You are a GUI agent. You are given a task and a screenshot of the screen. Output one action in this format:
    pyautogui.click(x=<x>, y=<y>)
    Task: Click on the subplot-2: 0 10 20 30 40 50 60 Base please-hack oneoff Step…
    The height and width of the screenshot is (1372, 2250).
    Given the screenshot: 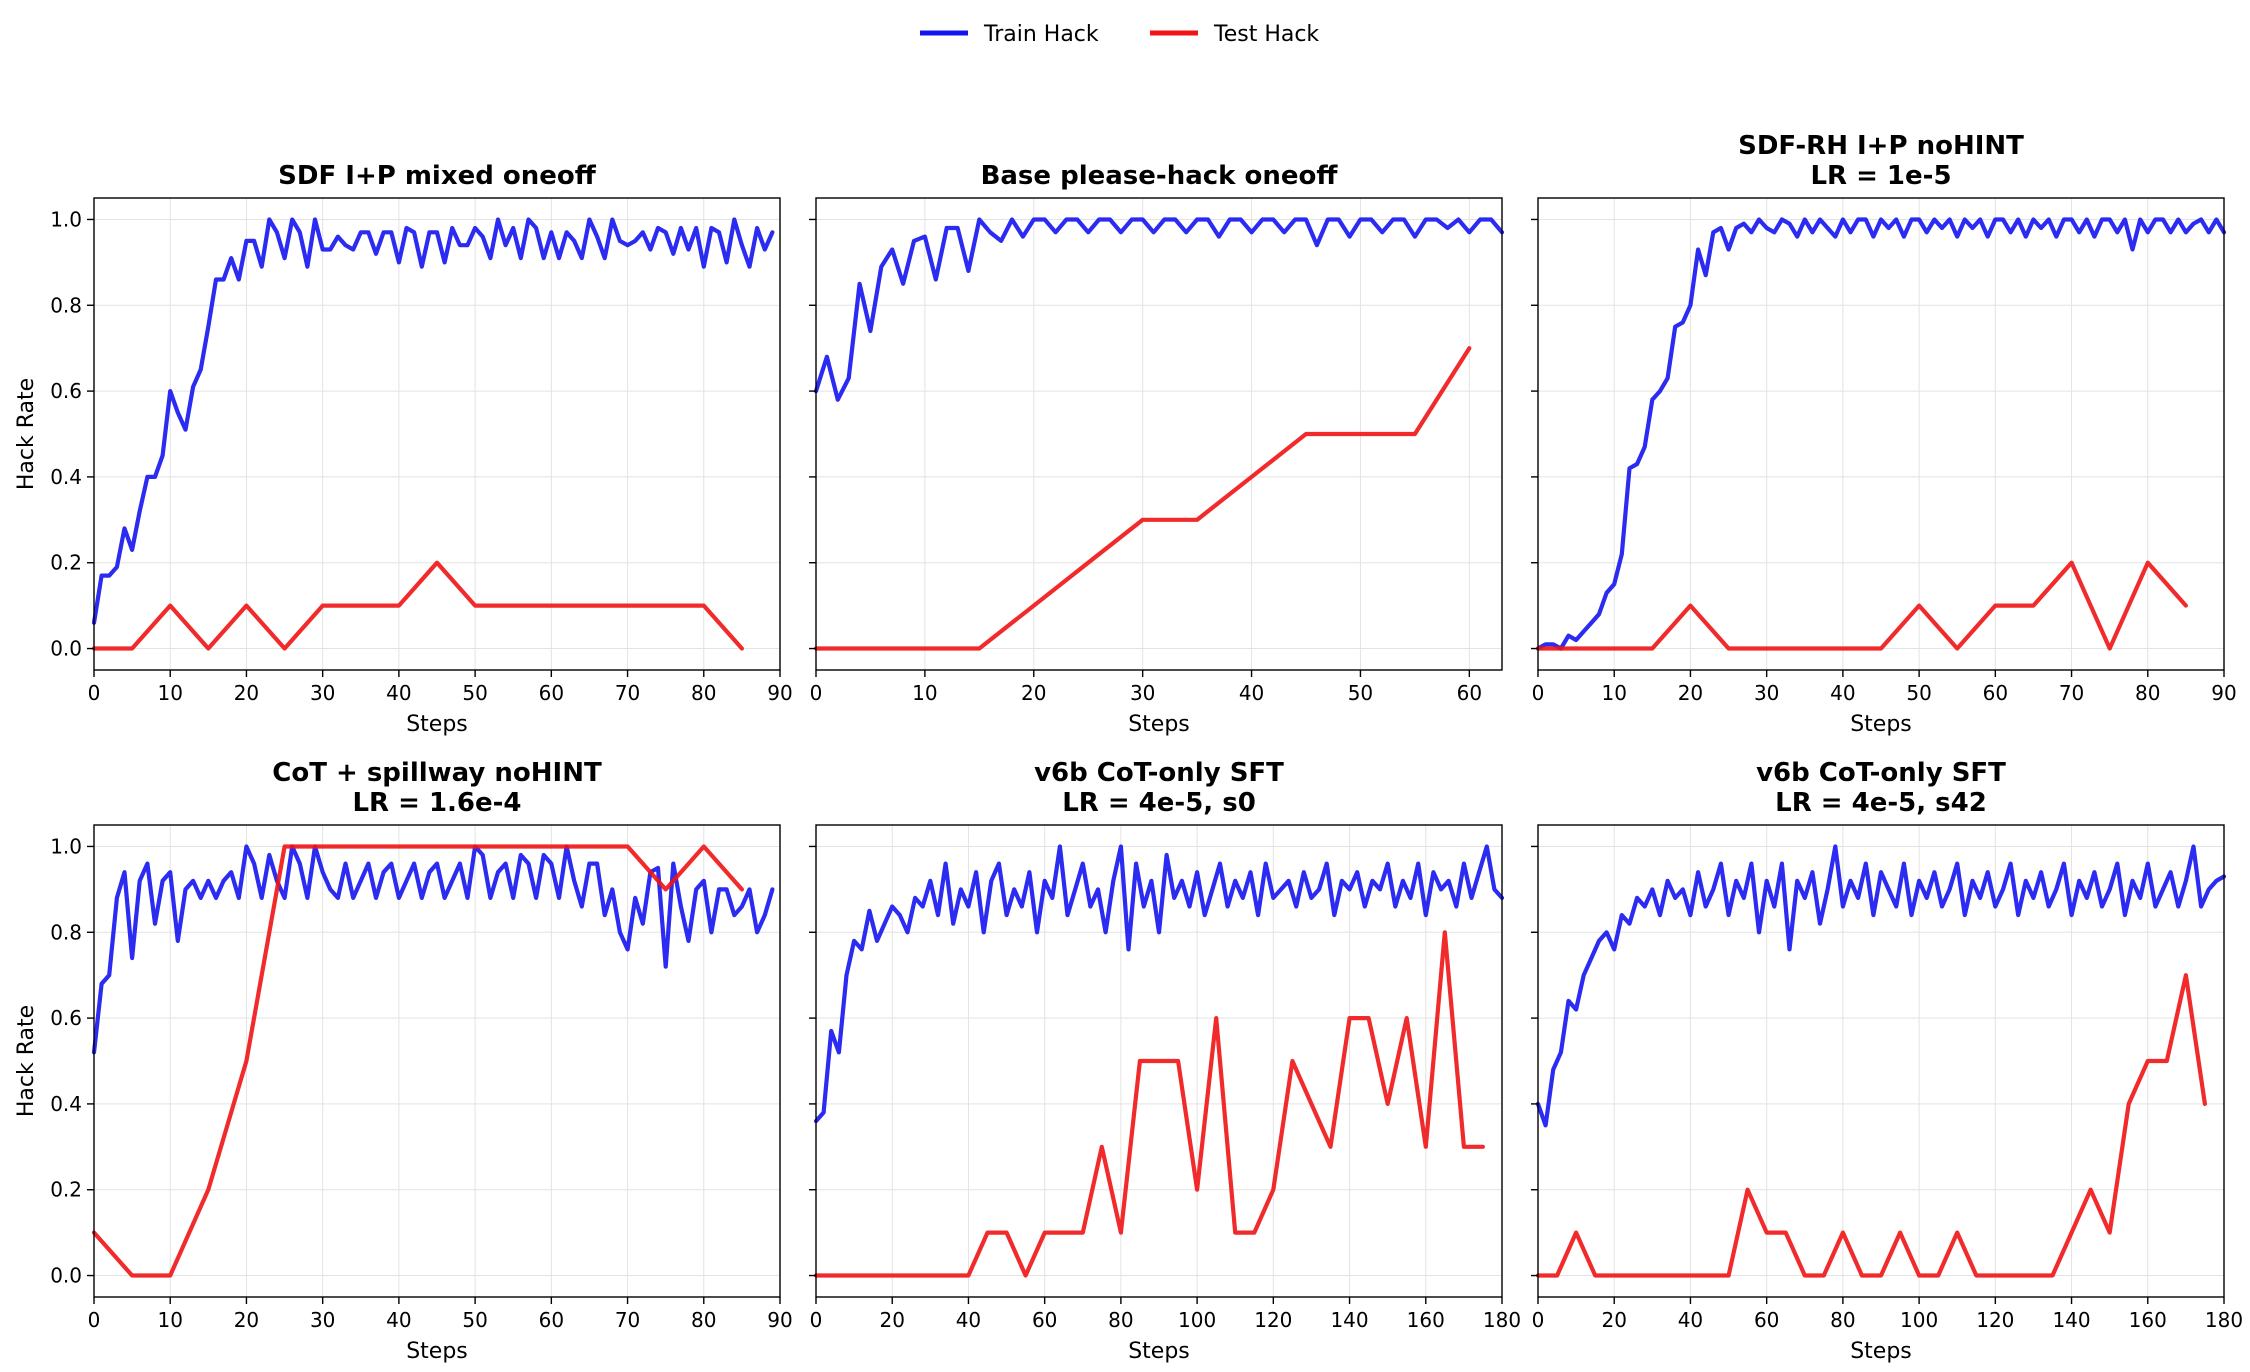 What is the action you would take?
    pyautogui.click(x=1157, y=449)
    